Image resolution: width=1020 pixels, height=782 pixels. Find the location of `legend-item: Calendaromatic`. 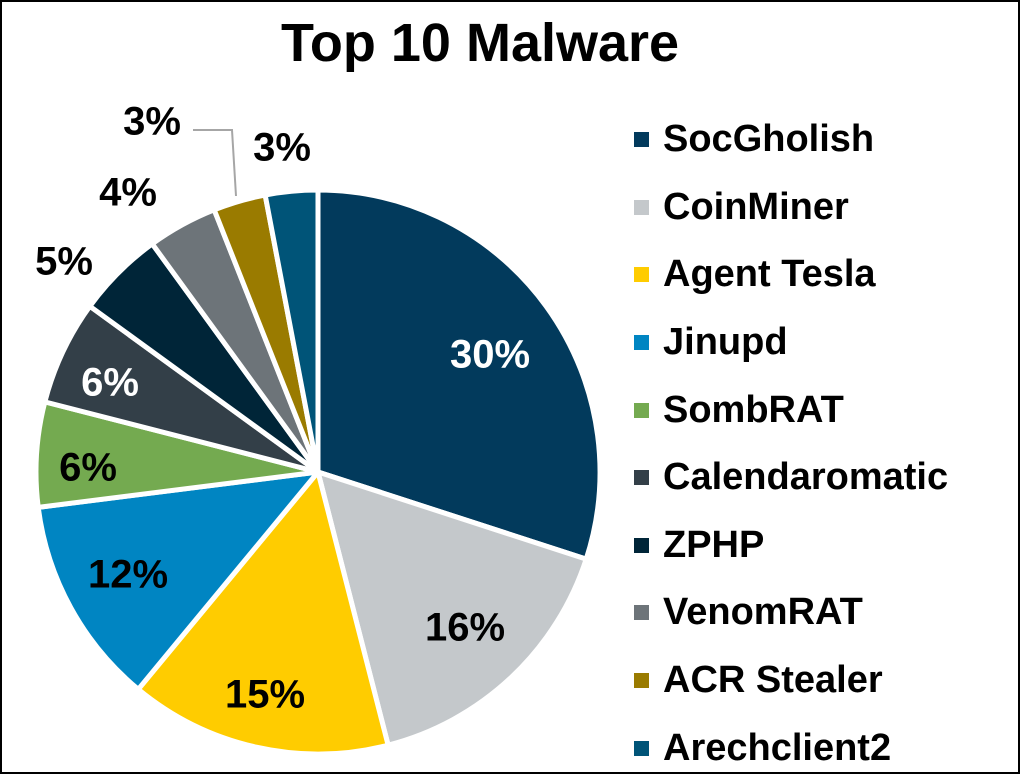

legend-item: Calendaromatic is located at coordinates (791, 478).